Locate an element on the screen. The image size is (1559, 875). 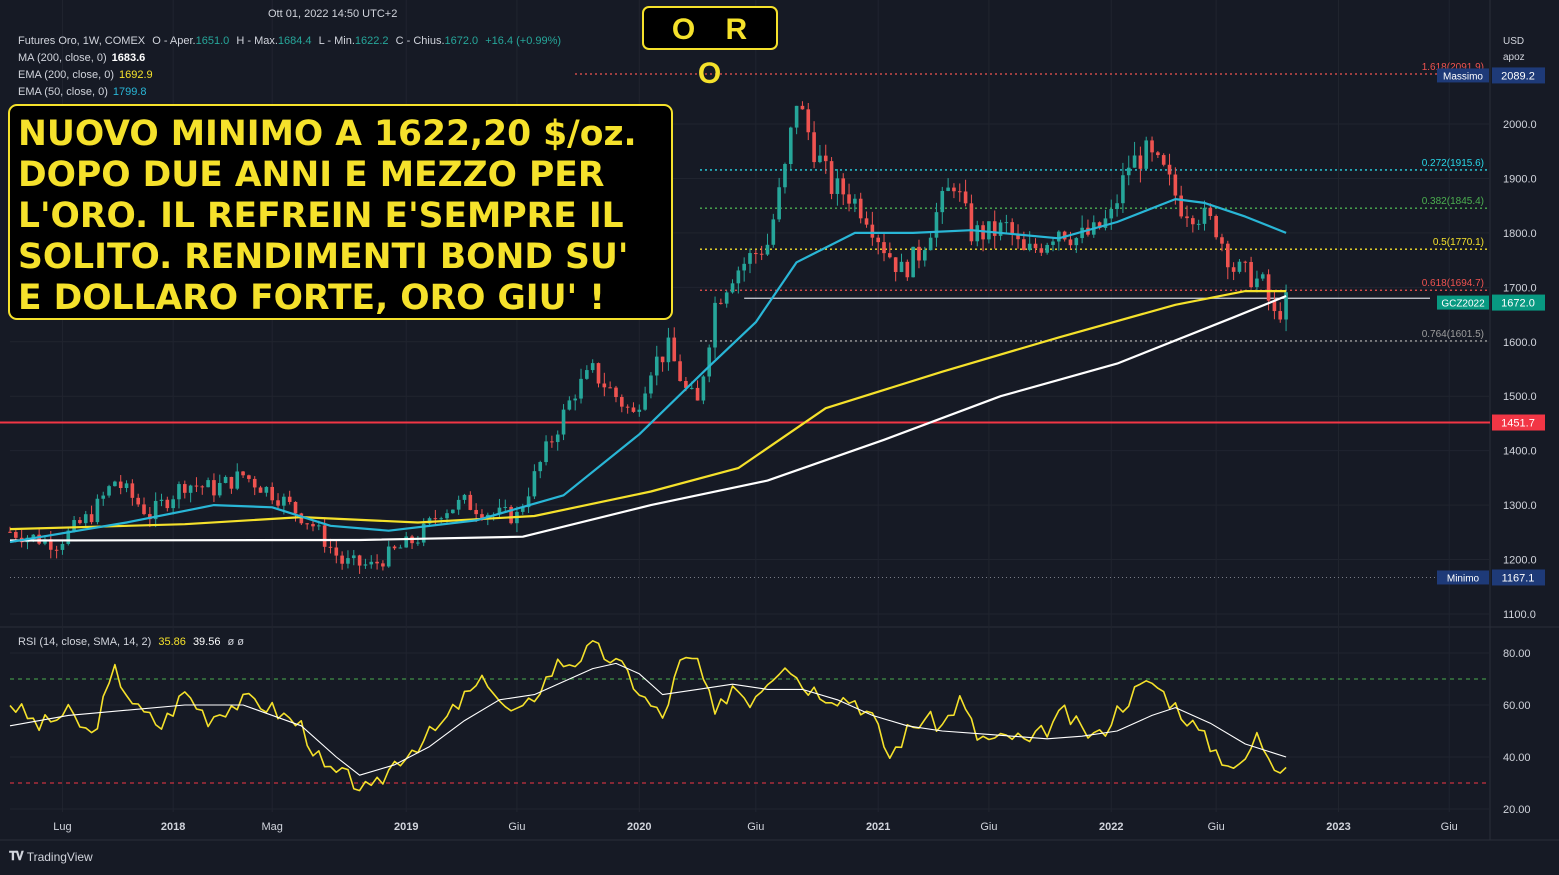
annotation-line-3: L'ORO. IL REFREIN E'SEMPRE IL is located at coordinates (321, 216).